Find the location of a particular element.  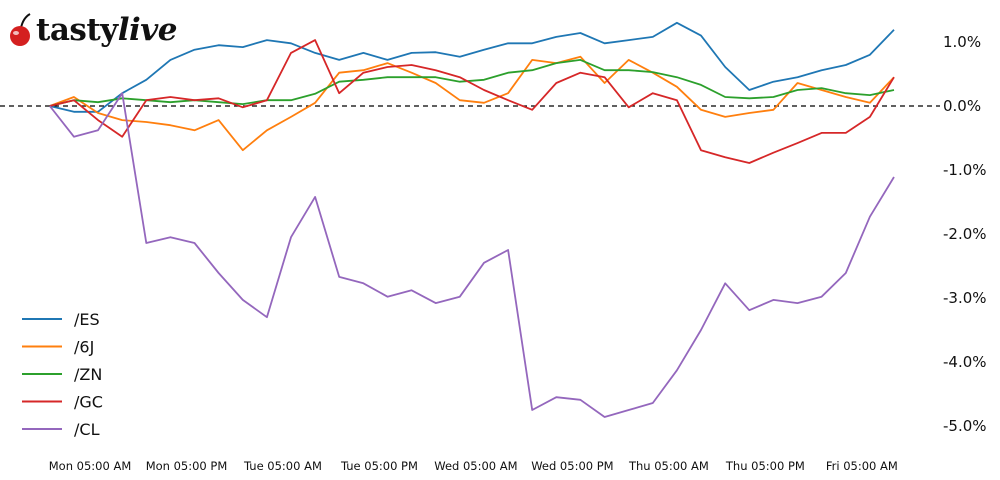

x-tick-label: Fri 05:00 AM is located at coordinates (862, 466).